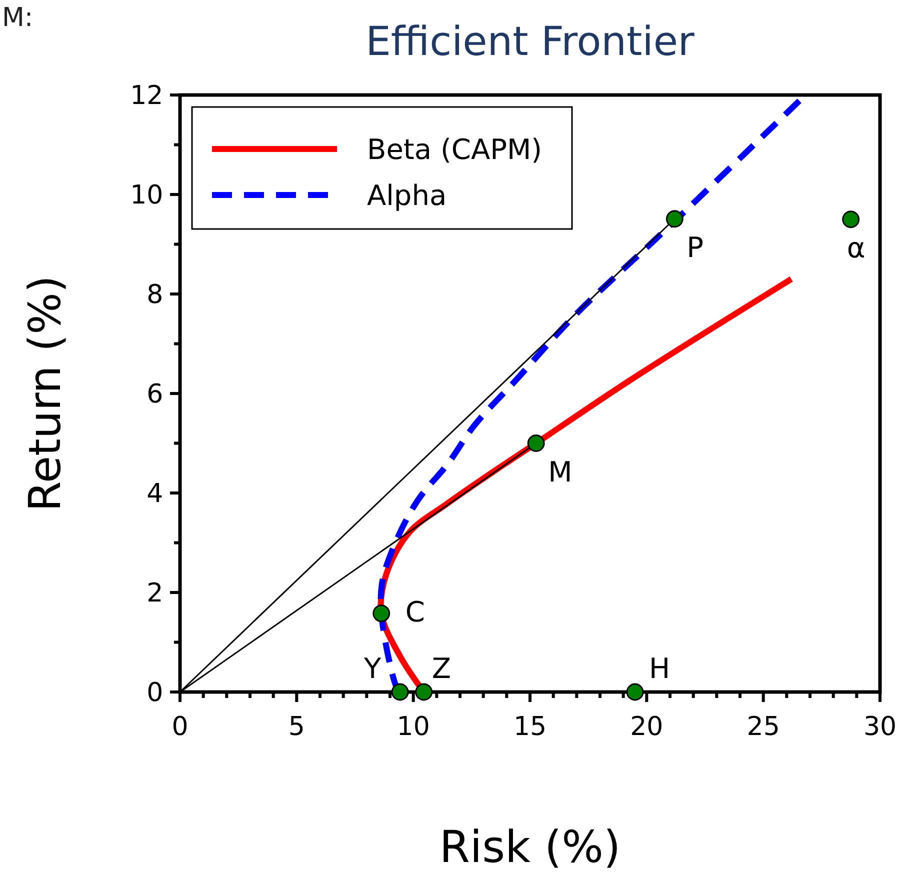  What do you see at coordinates (296, 727) in the screenshot?
I see `x-tick-label: 5` at bounding box center [296, 727].